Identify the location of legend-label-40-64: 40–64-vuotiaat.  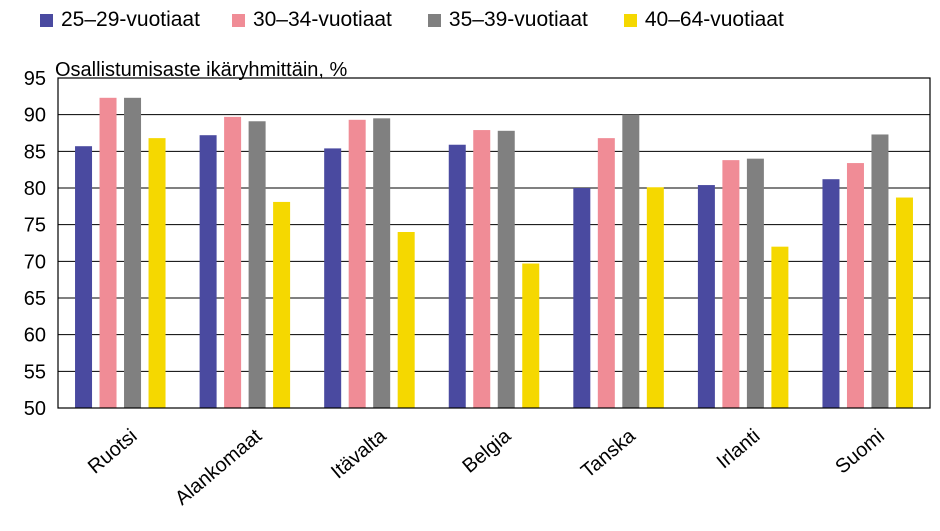
(714, 19).